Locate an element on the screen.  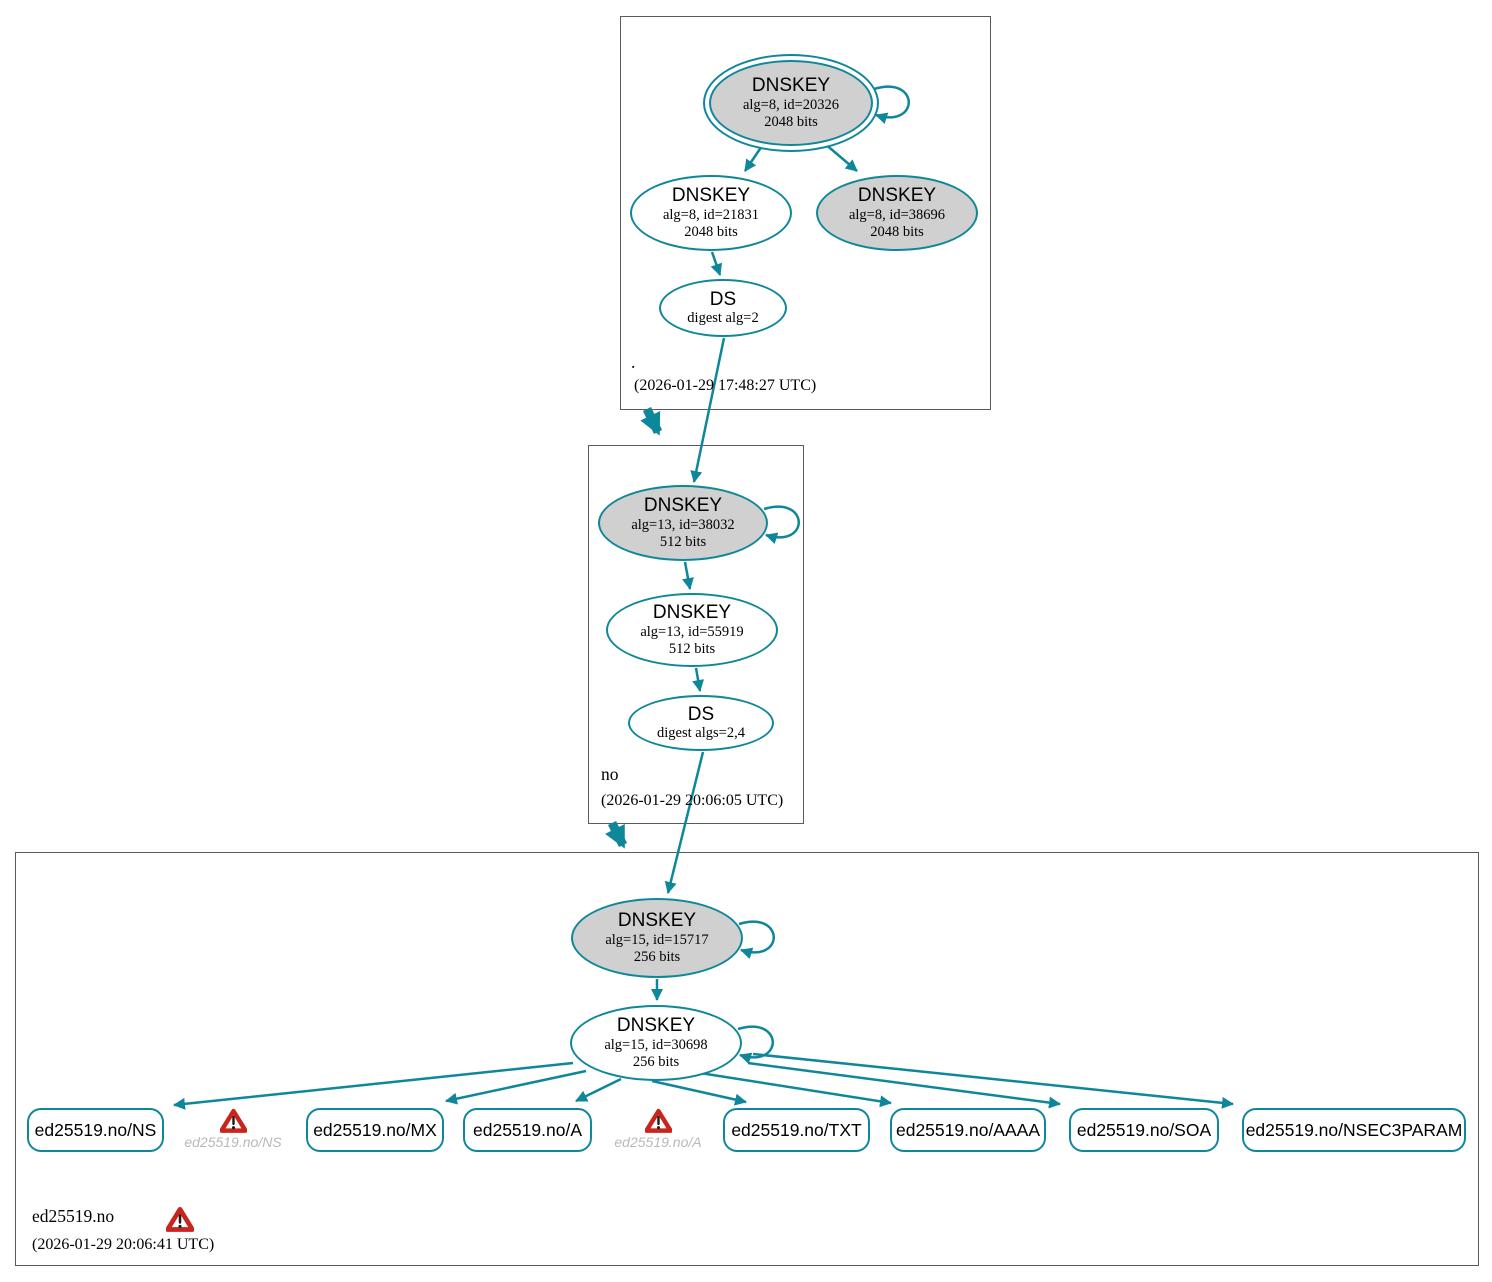
dnskey-node-20326: DNSKEY alg=8, id=20326 2048 bits is located at coordinates (791, 103).